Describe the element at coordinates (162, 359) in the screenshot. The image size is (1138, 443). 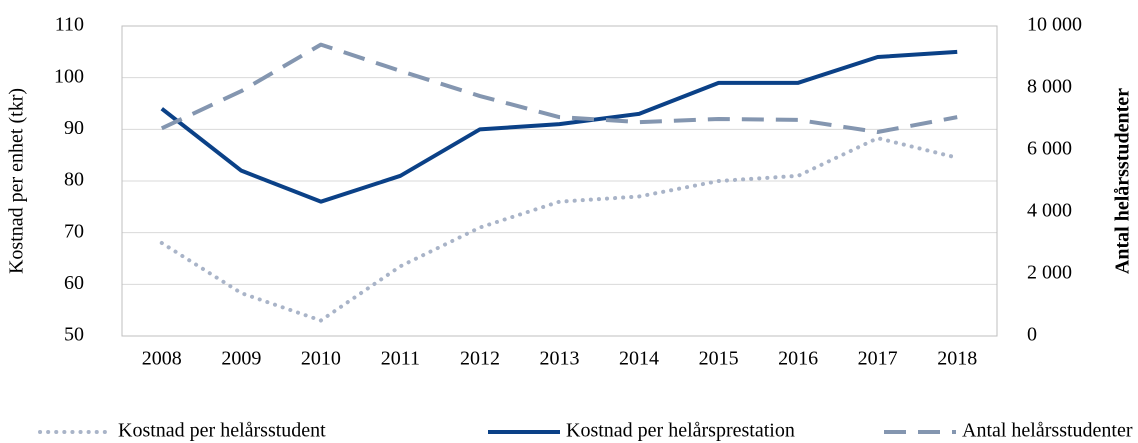
I see `x-tick-label: 2008` at that location.